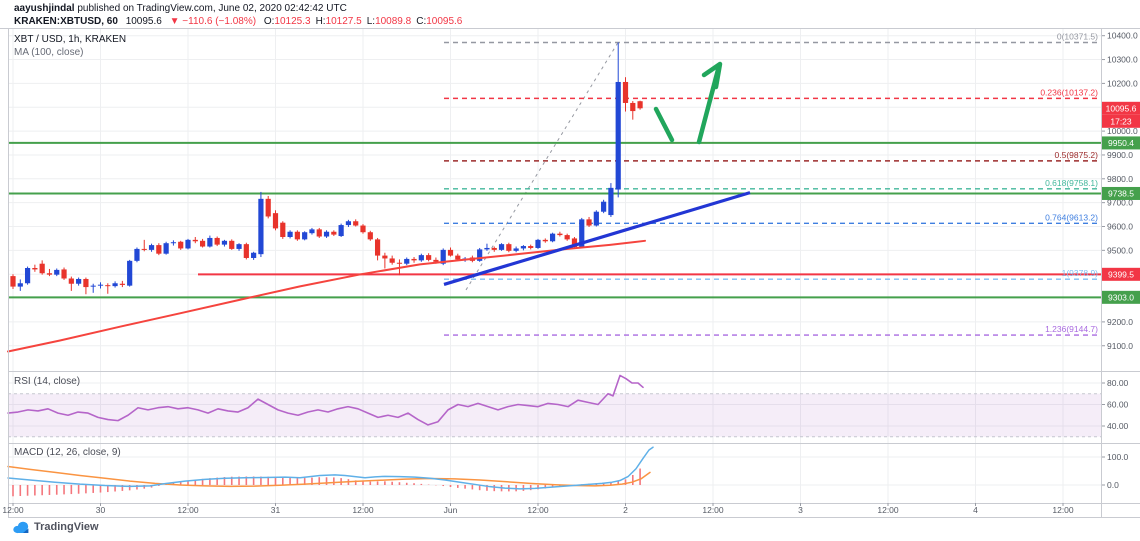  Describe the element at coordinates (1118, 383) in the screenshot. I see `rsi-tick-label: 80.00` at that location.